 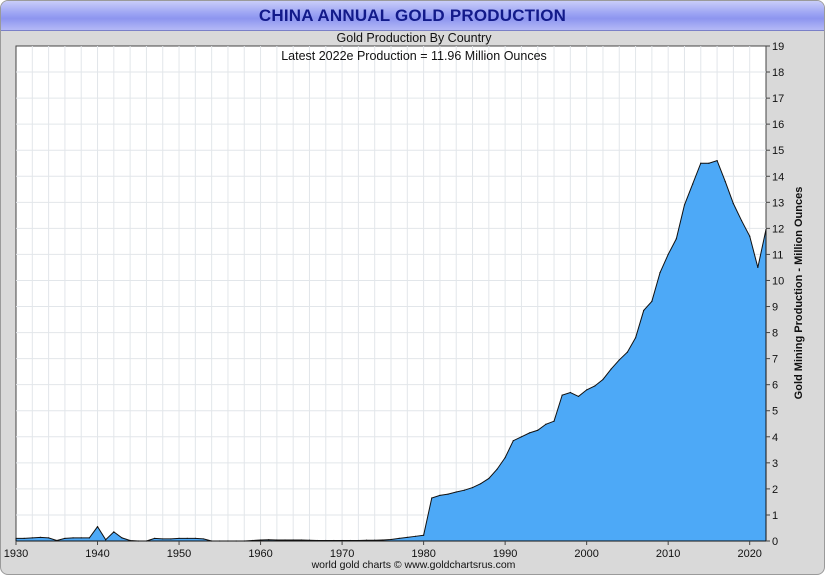 What do you see at coordinates (668, 554) in the screenshot?
I see `x-tick-label: 2010` at bounding box center [668, 554].